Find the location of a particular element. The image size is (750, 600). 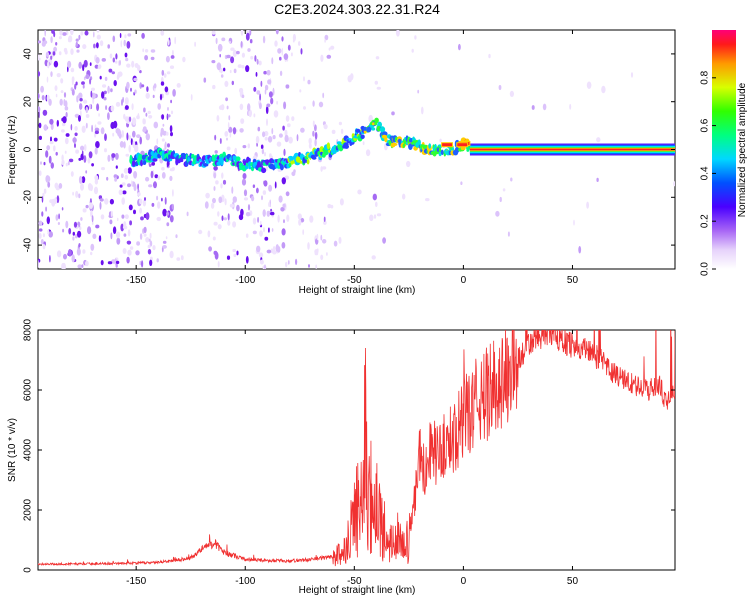

snr-x-tick-label: -150 is located at coordinates (136, 581).